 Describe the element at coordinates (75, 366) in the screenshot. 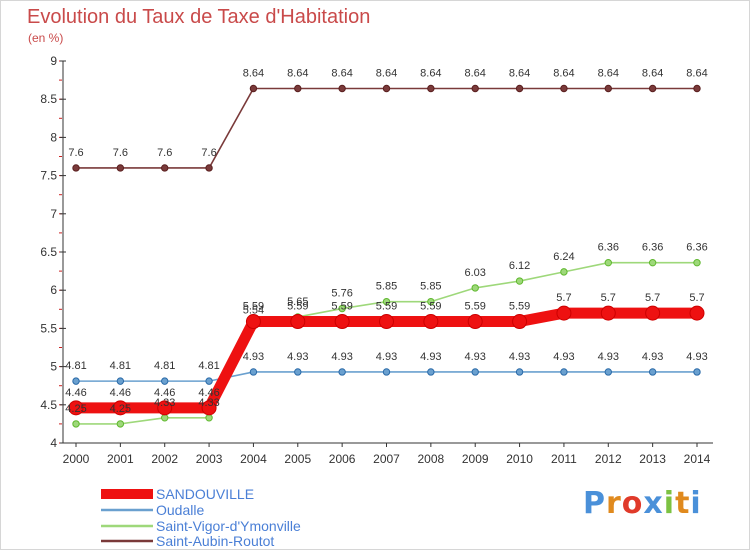

I see `data-label: 4.81` at that location.